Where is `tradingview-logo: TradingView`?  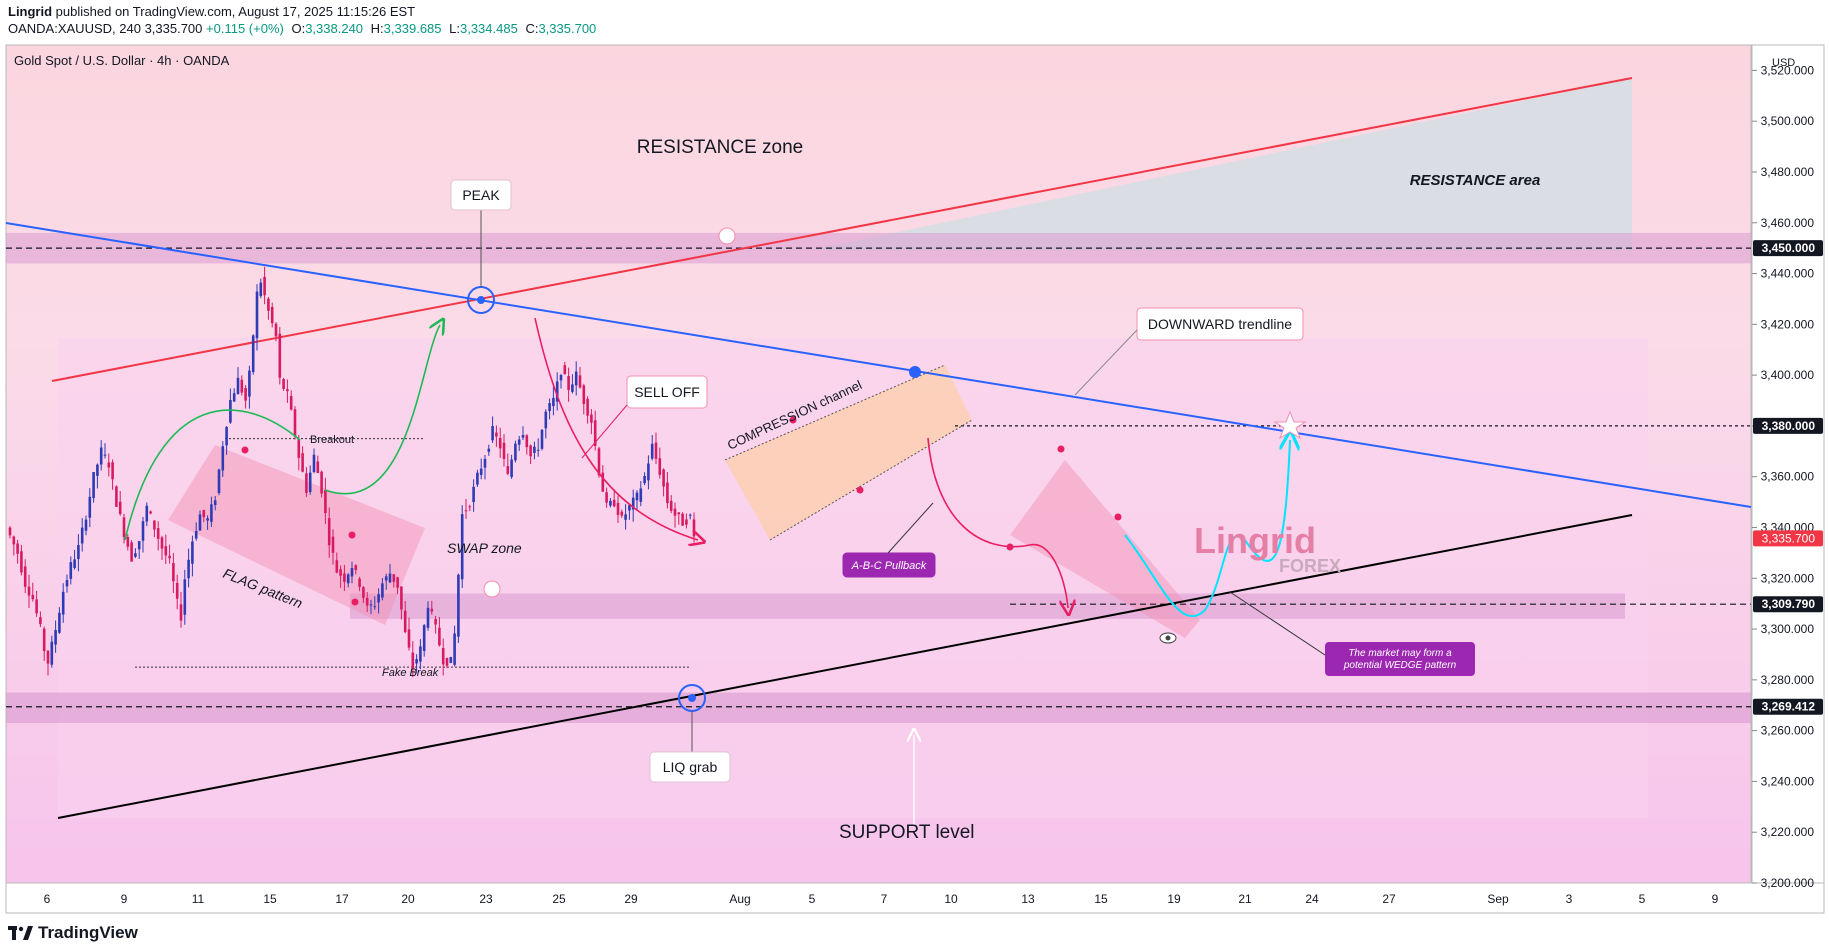 tradingview-logo: TradingView is located at coordinates (73, 933).